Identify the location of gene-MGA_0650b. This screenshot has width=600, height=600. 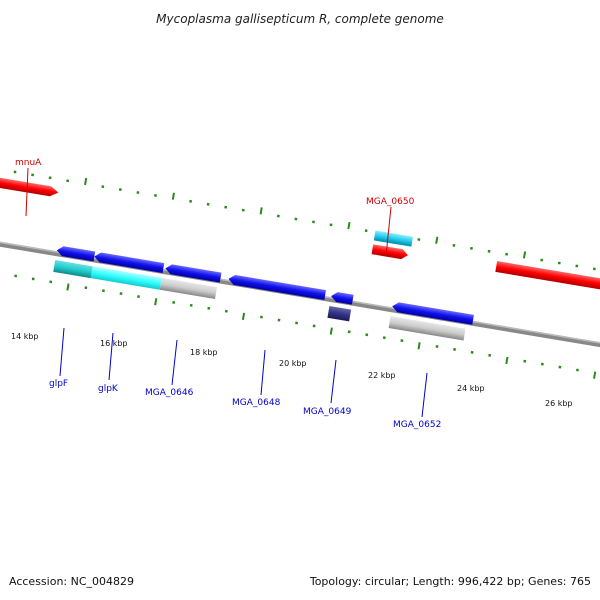
(390, 252).